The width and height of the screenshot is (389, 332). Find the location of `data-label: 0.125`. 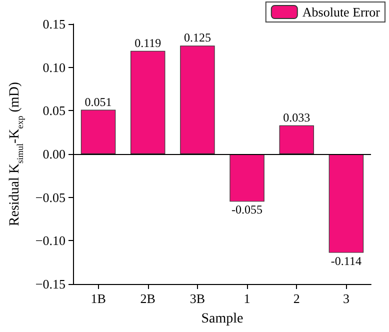

data-label: 0.125 is located at coordinates (197, 37).